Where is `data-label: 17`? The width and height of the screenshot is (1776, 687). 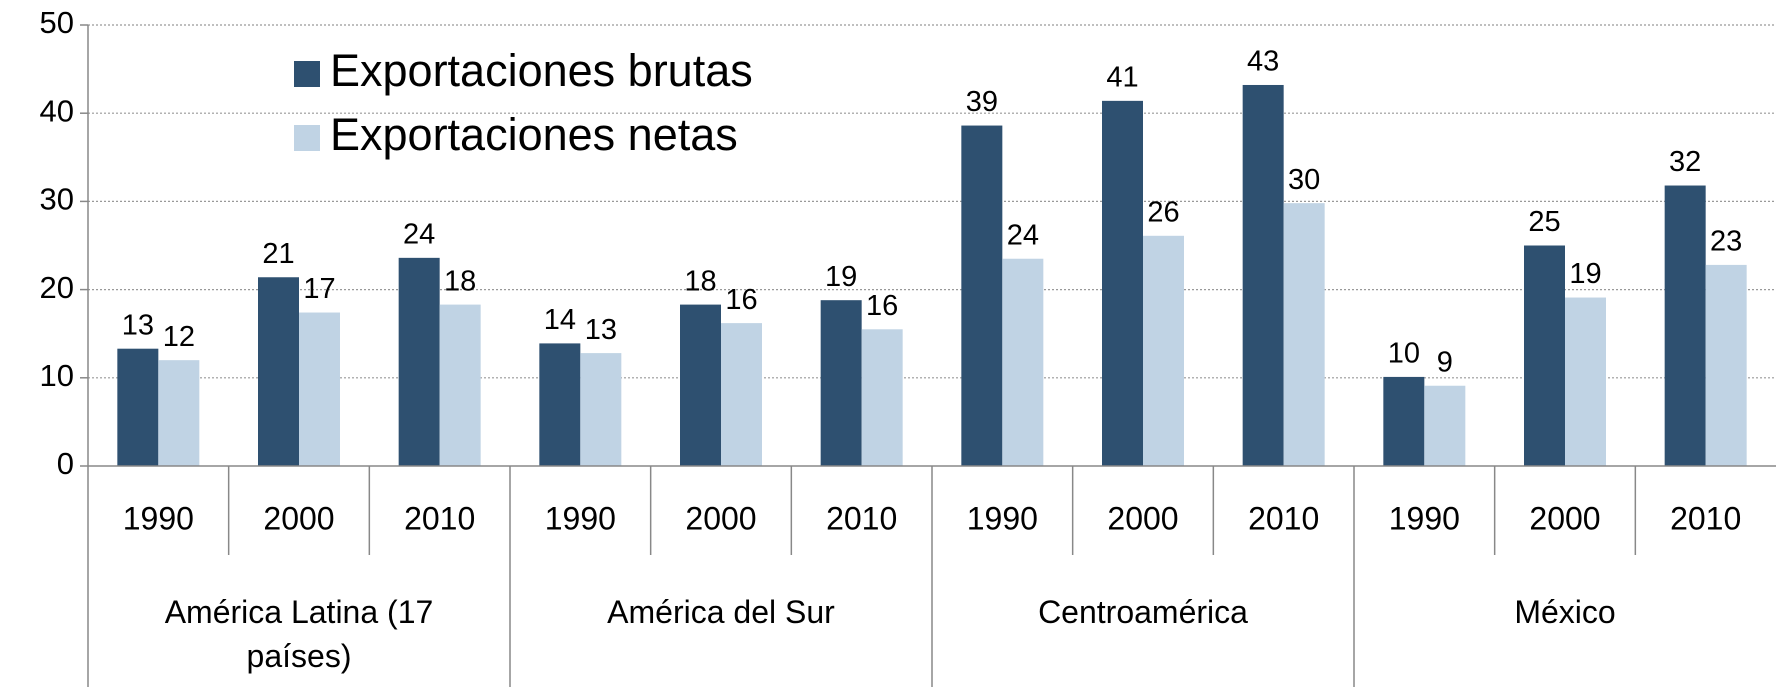
data-label: 17 is located at coordinates (319, 289).